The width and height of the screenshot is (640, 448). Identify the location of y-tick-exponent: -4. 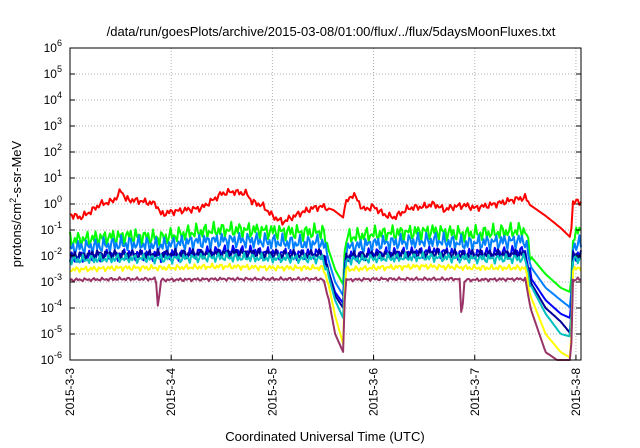
(58, 303).